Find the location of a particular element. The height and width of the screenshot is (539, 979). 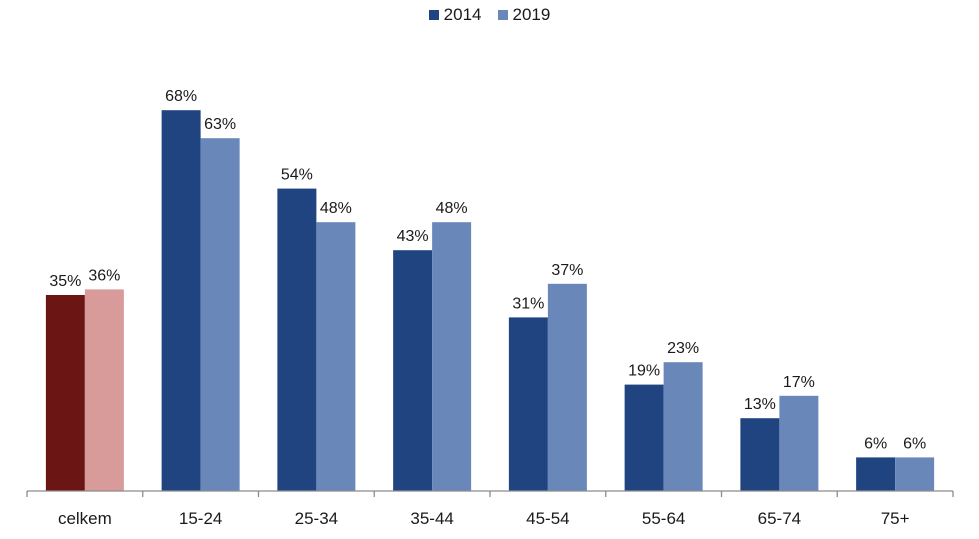

data-label-2014-75+: 6% is located at coordinates (875, 443).